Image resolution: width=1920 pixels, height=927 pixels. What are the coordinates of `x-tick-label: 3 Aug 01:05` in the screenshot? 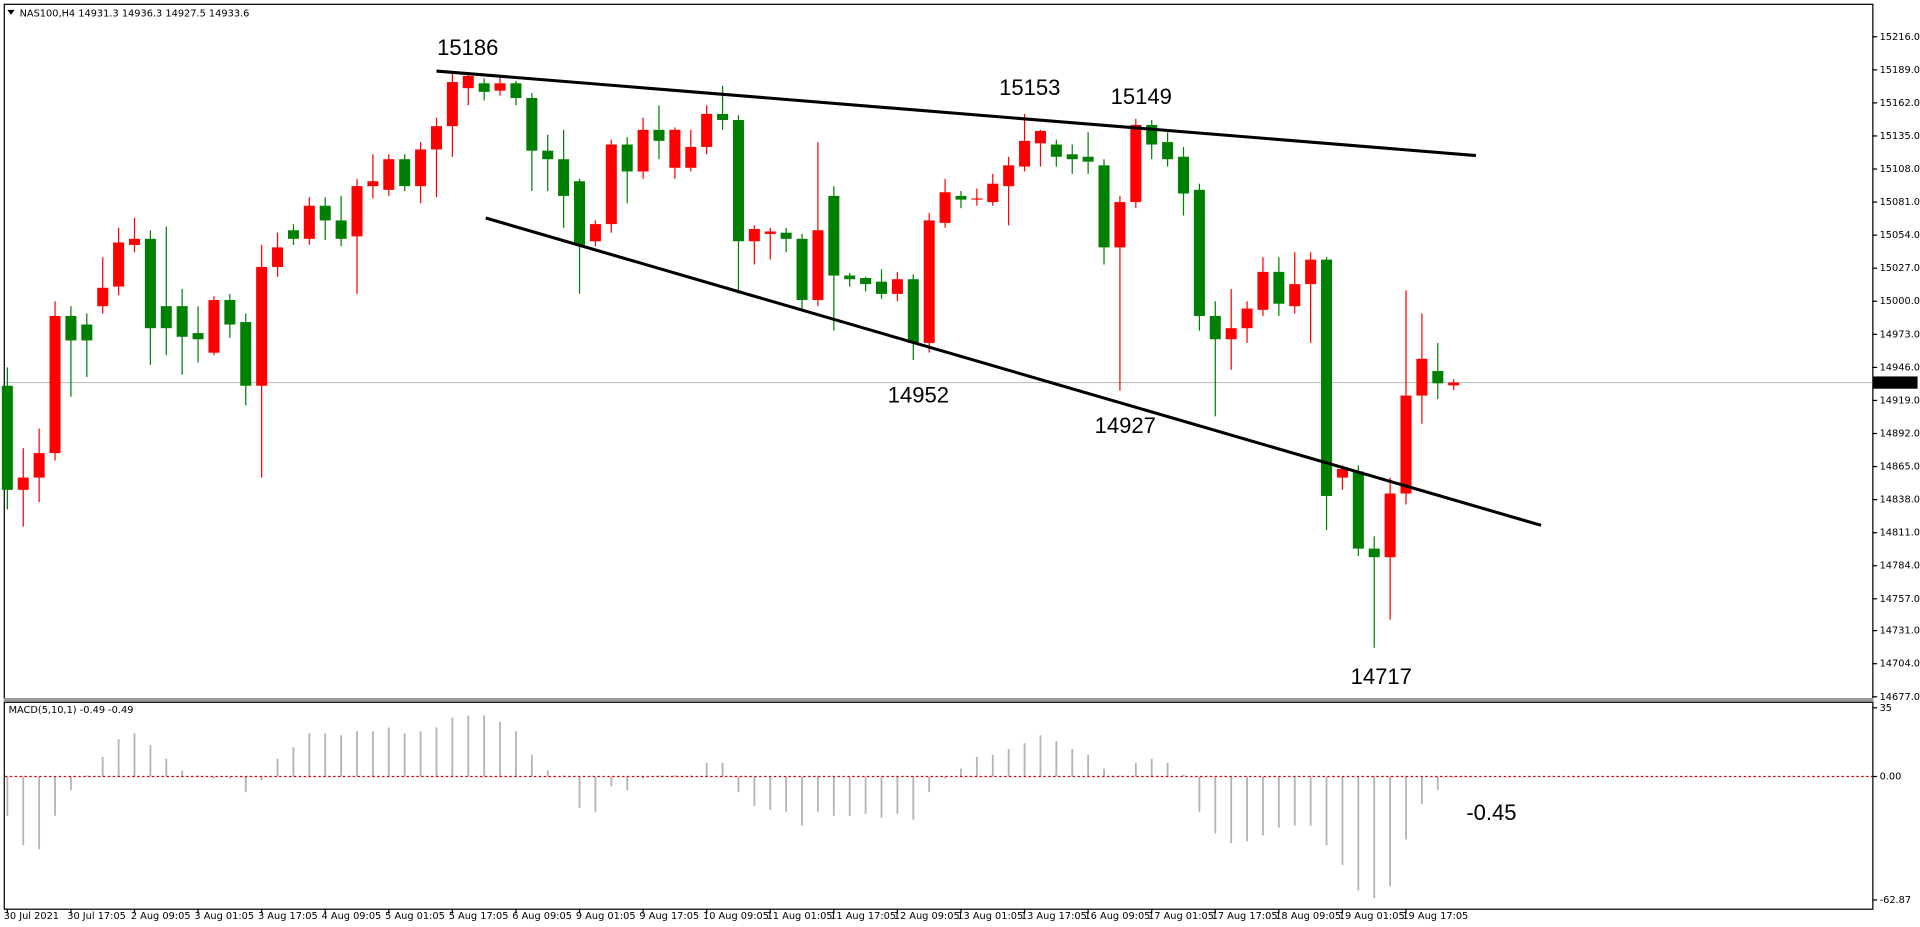 It's located at (224, 916).